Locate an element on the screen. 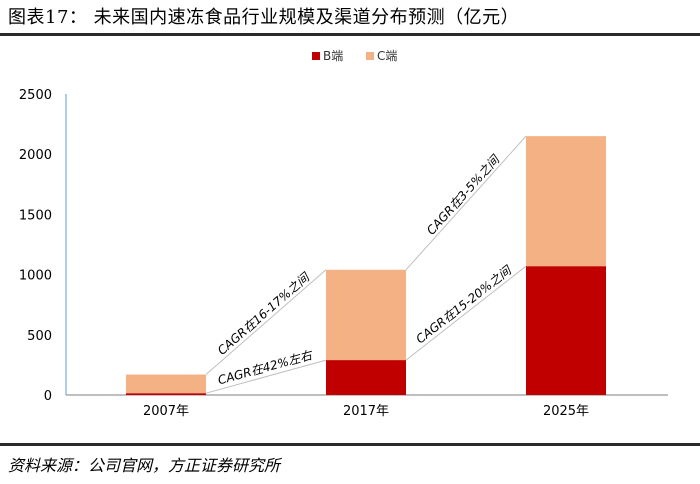 The width and height of the screenshot is (700, 484). y-tick-label: 1500 is located at coordinates (35, 215).